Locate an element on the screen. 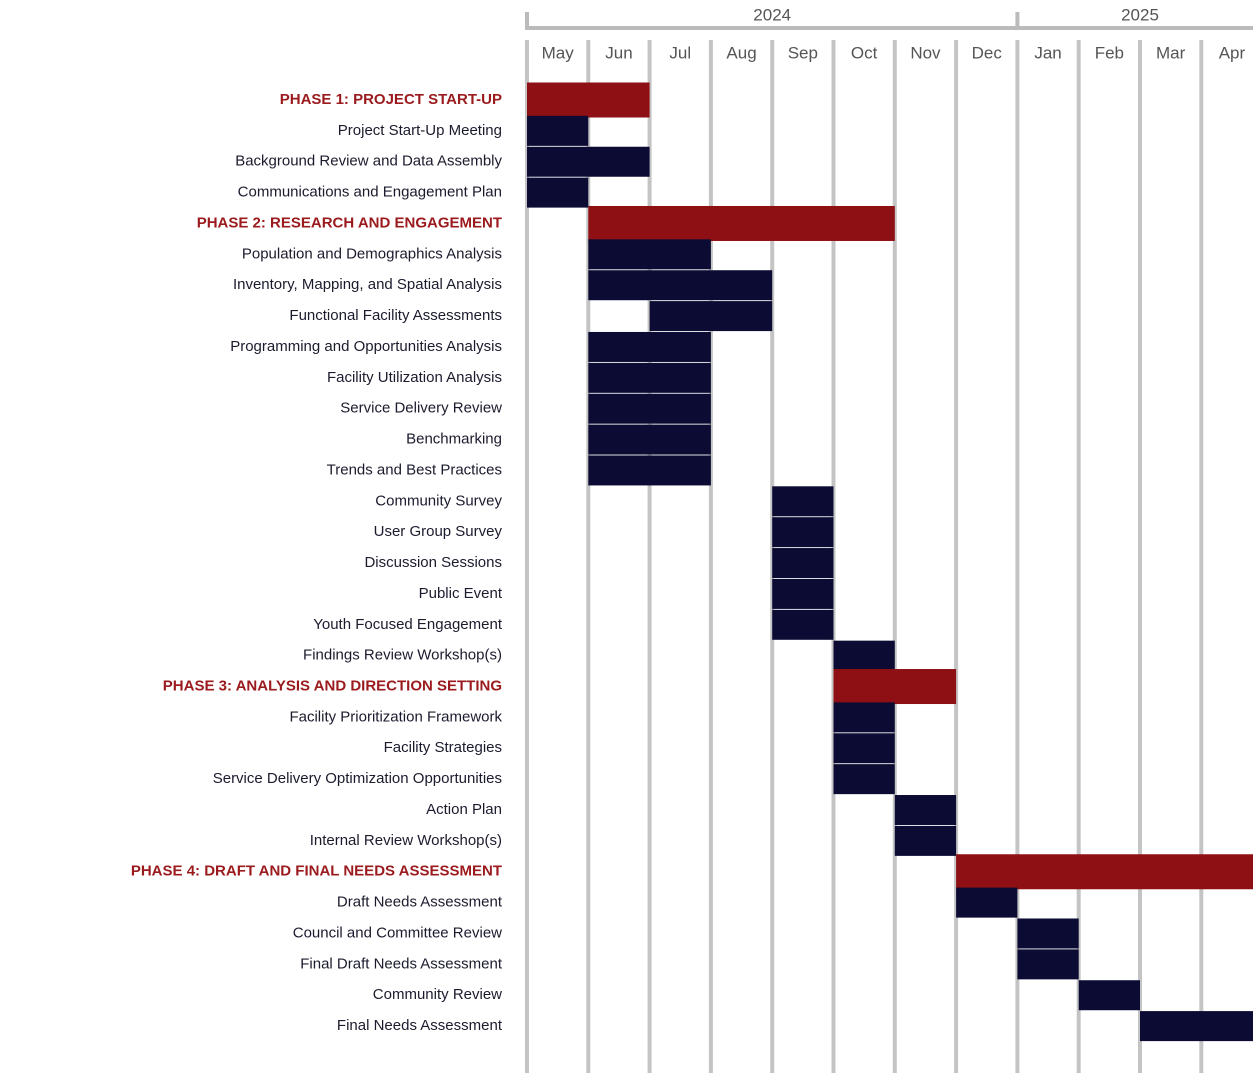 Image resolution: width=1253 pixels, height=1073 pixels. task-label: Final Needs Assessment is located at coordinates (420, 1025).